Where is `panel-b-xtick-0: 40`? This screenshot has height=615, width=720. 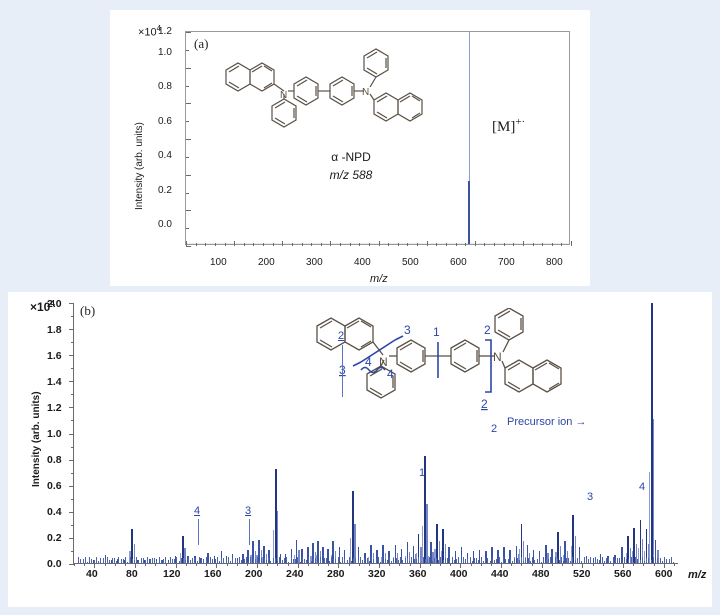 panel-b-xtick-0: 40 is located at coordinates (92, 574).